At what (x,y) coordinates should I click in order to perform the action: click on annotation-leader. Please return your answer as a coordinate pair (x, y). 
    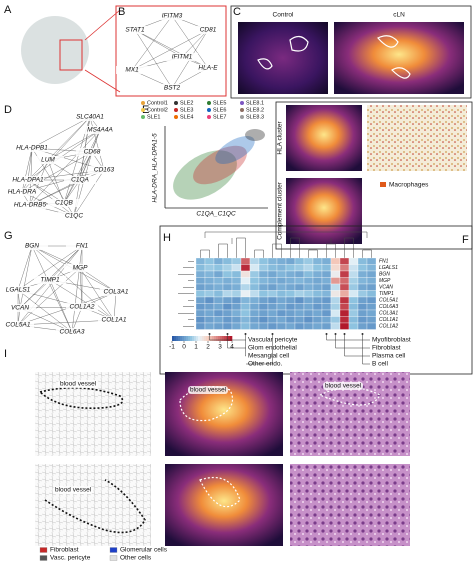
    Looking at the image, I should click on (352, 341).